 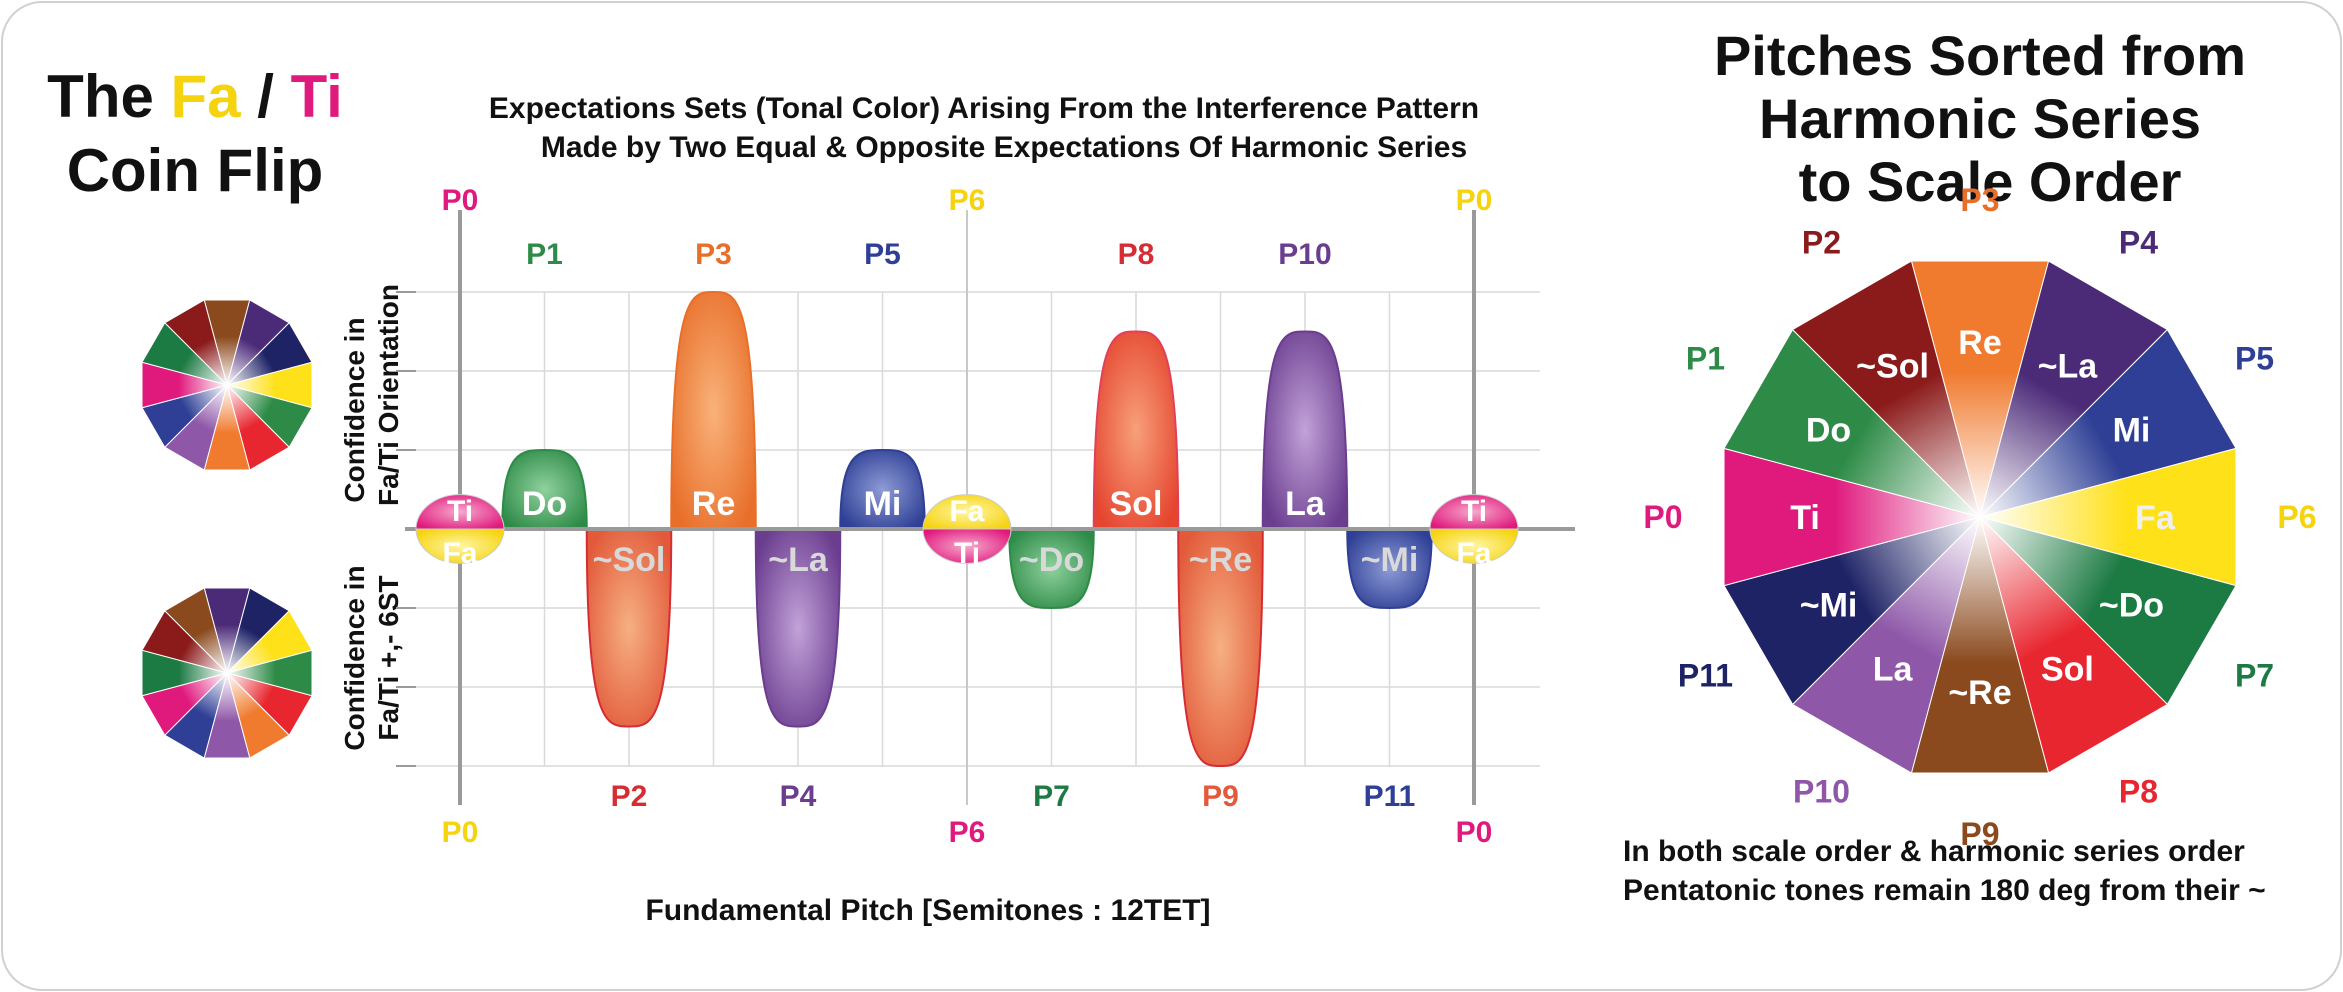 I want to click on lobe-p7, so click(x=1051, y=569).